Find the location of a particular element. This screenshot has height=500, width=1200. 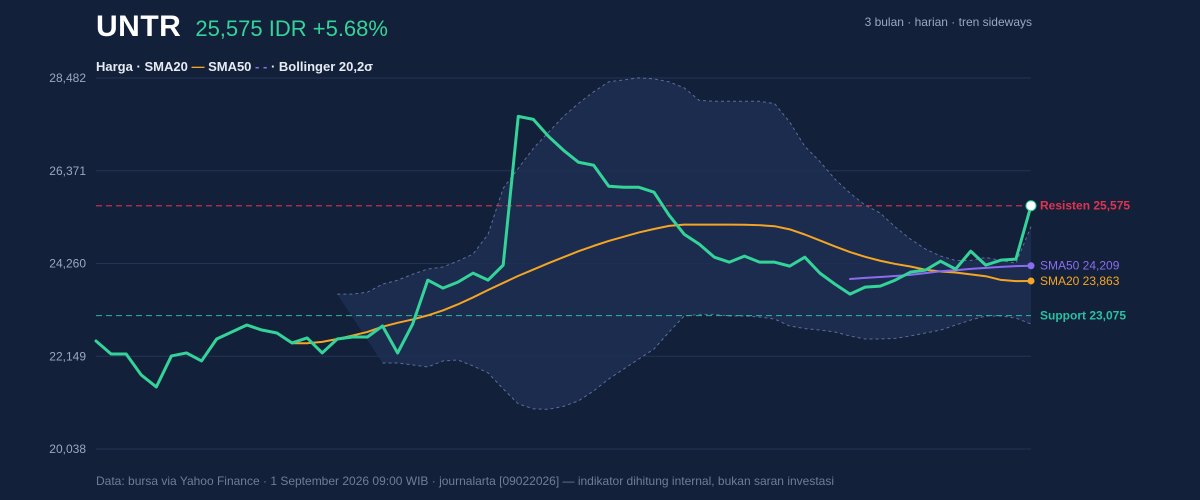

bollinger-lower-line is located at coordinates (707, 361).